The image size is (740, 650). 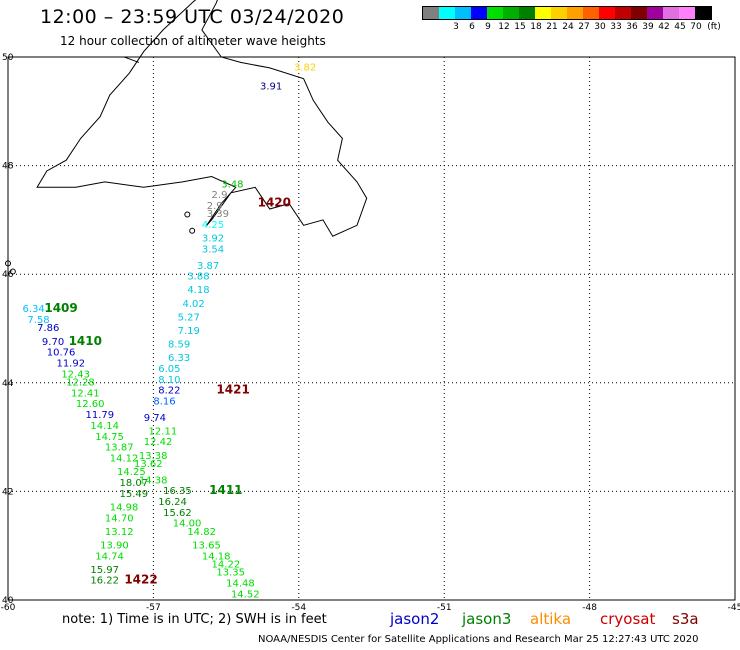 What do you see at coordinates (240, 583) in the screenshot?
I see `wave-height-value: 14.48` at bounding box center [240, 583].